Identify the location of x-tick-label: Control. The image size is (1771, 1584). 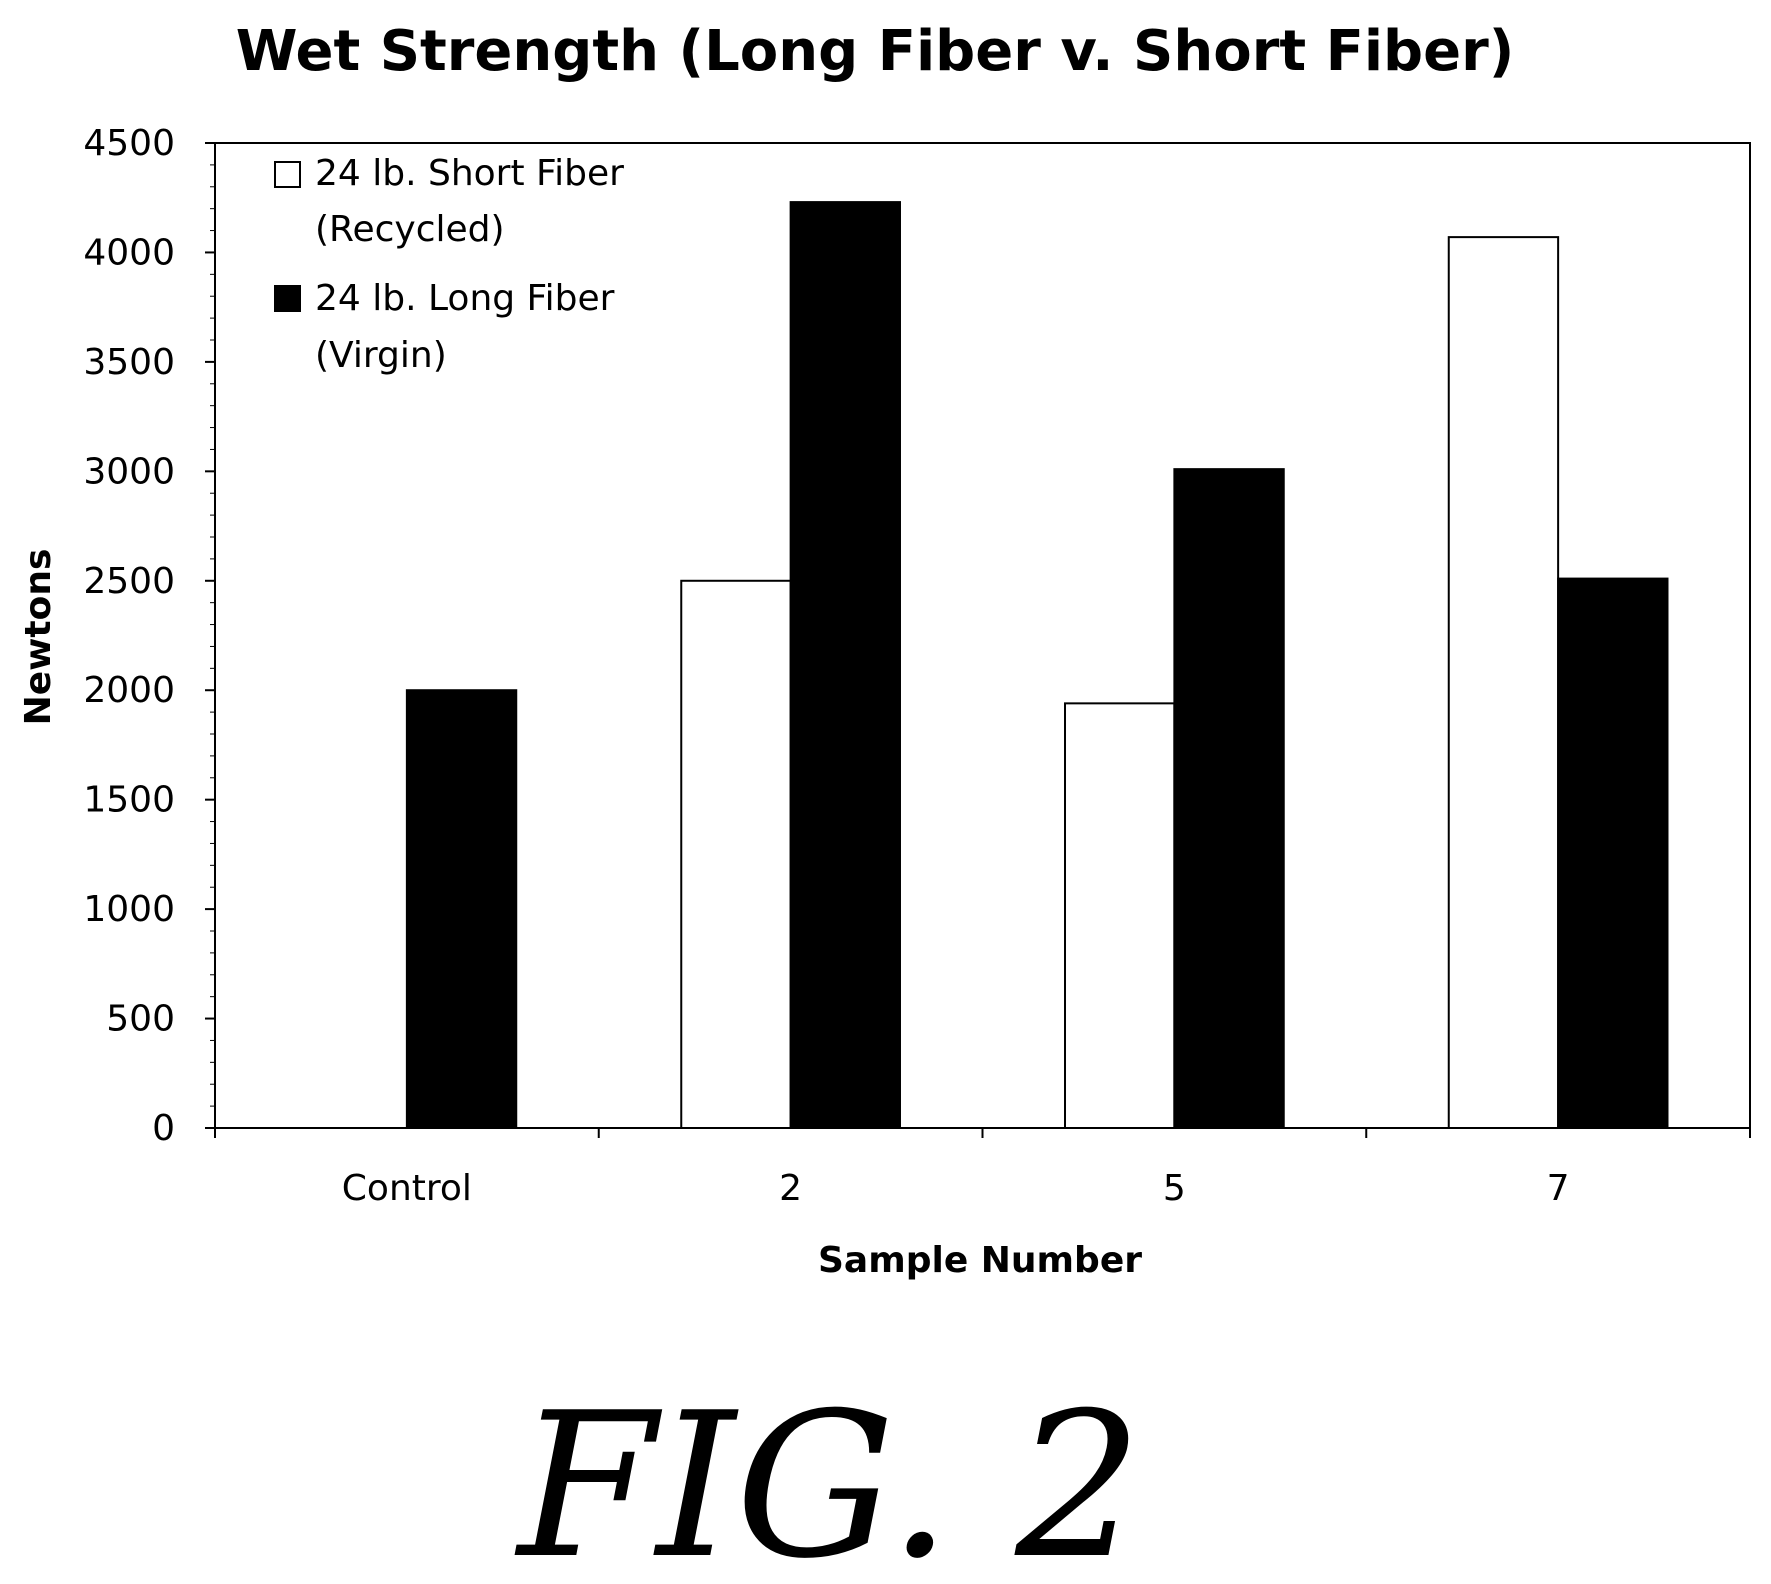
(407, 1188).